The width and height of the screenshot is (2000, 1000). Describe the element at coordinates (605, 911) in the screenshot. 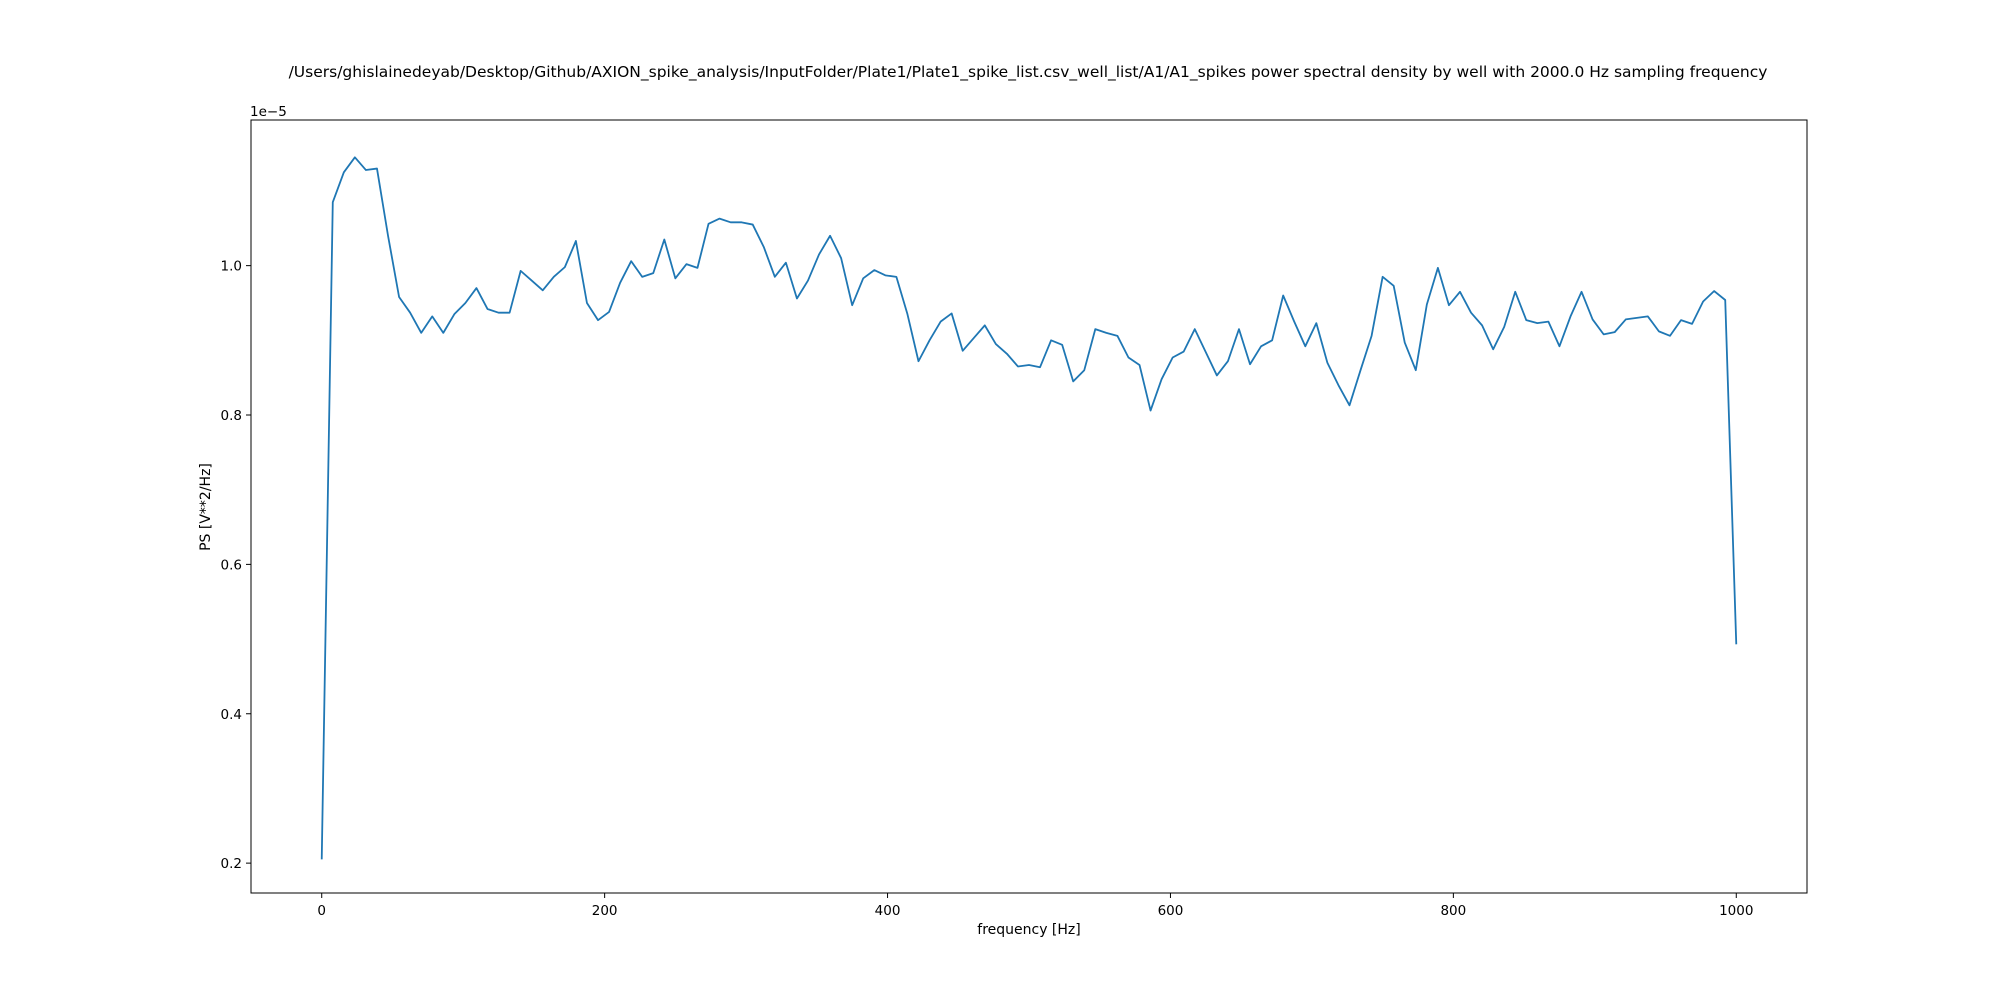

I see `x-tick-label: 200` at that location.